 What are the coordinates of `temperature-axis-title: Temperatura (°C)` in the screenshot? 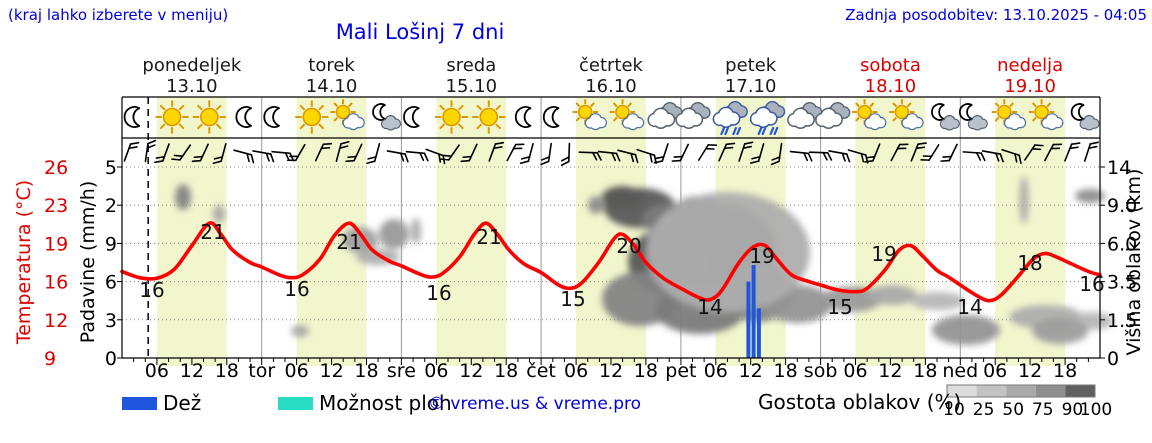 It's located at (24, 262).